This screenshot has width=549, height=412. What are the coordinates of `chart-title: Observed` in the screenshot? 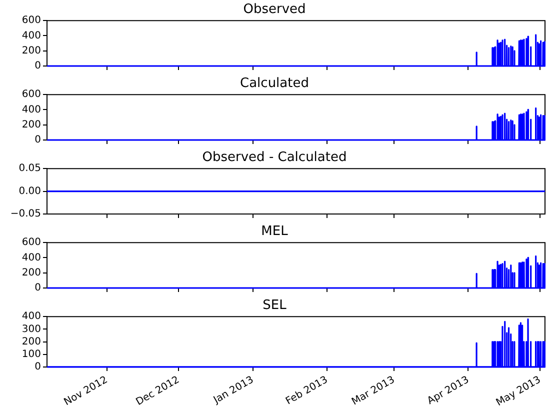 It's located at (274, 10).